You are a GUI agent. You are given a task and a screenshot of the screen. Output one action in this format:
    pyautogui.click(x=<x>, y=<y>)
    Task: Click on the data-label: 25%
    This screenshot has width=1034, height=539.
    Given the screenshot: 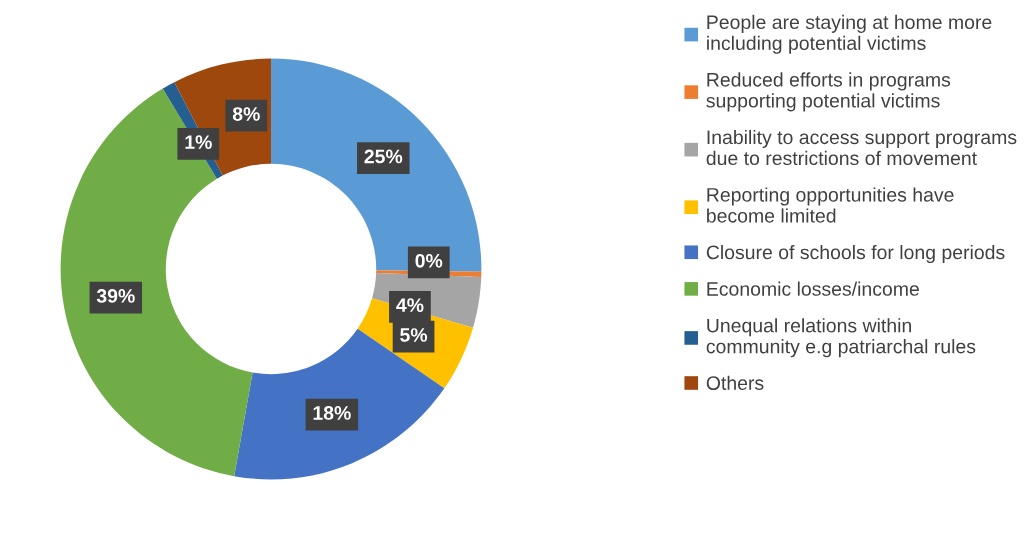 What is the action you would take?
    pyautogui.click(x=383, y=156)
    